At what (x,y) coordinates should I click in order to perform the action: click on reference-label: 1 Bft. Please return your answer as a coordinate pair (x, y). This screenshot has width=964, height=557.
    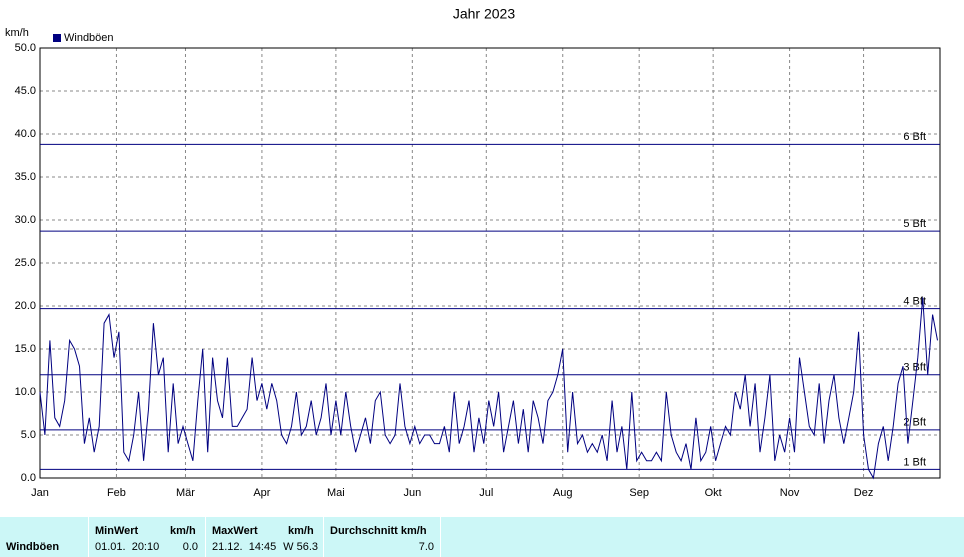
    Looking at the image, I should click on (914, 462).